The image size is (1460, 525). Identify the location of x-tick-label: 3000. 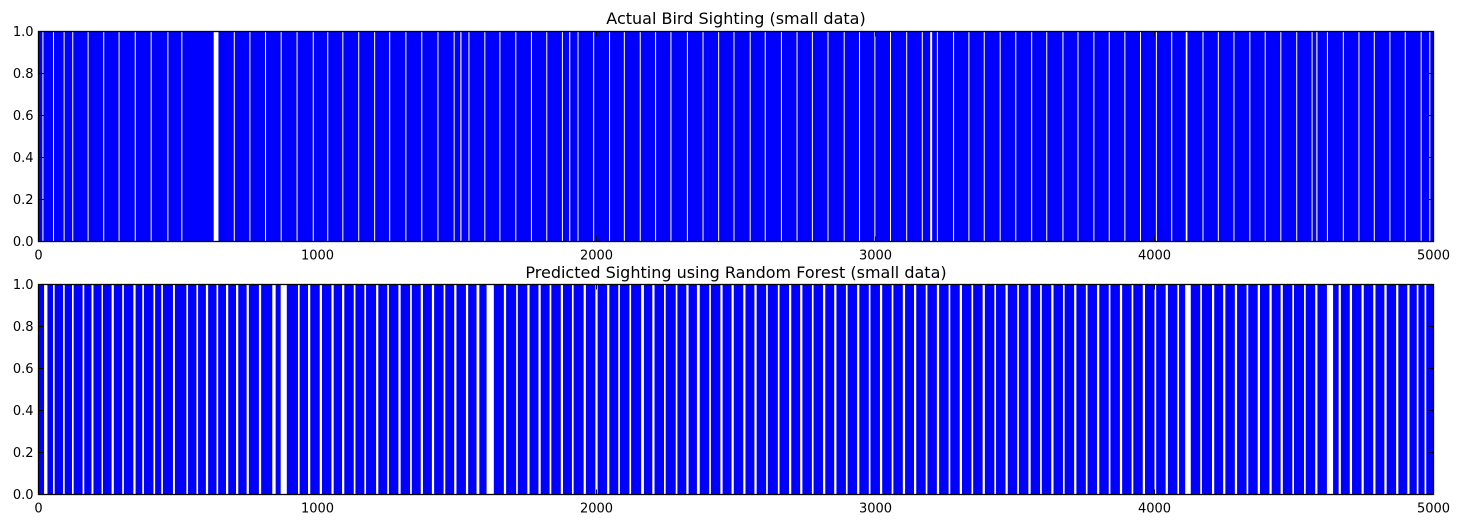
(875, 509).